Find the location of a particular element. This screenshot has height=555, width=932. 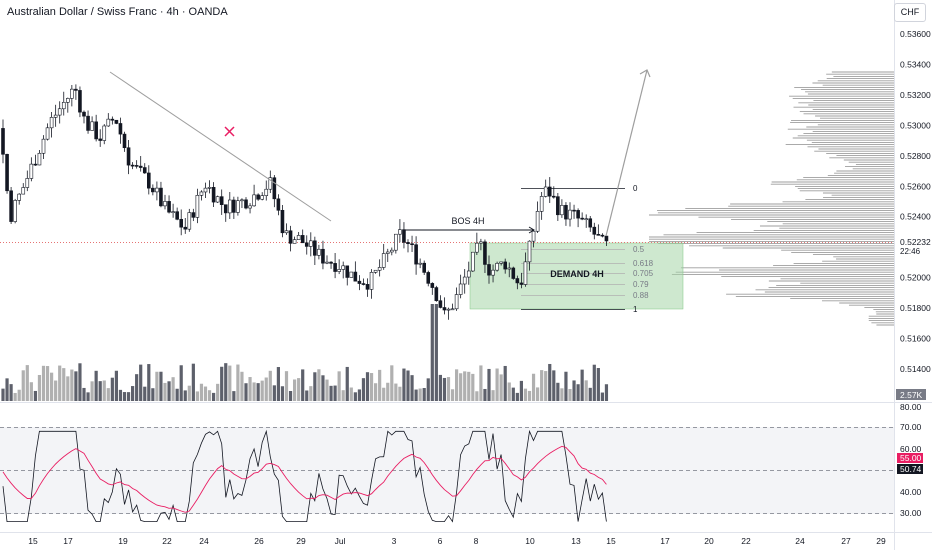

time-tick-label: 24 is located at coordinates (800, 541).